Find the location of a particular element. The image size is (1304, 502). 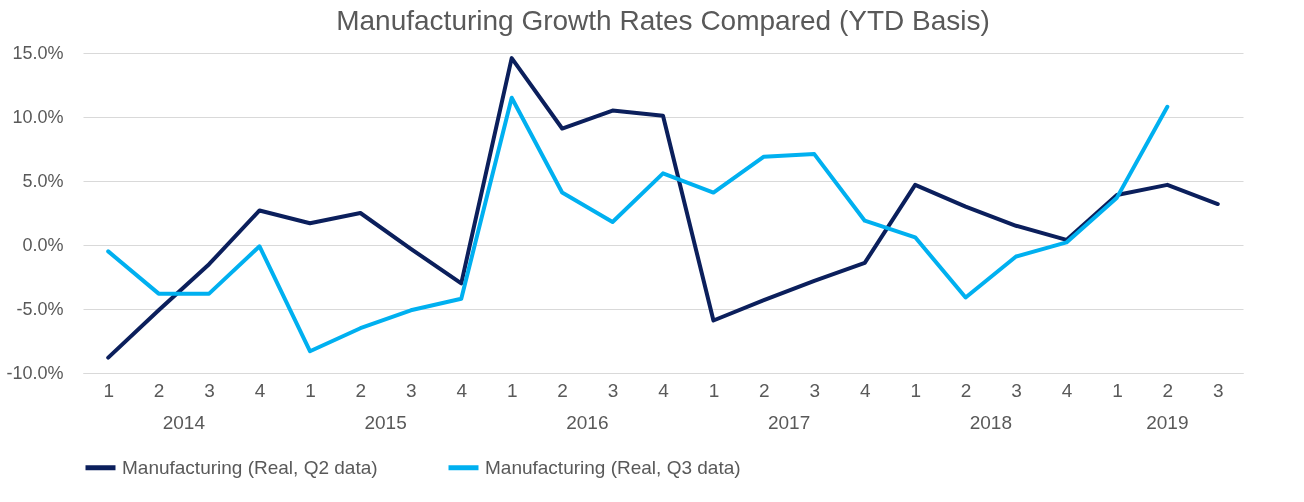

legend-label: Manufacturing (Real, Q3 data) is located at coordinates (613, 467).